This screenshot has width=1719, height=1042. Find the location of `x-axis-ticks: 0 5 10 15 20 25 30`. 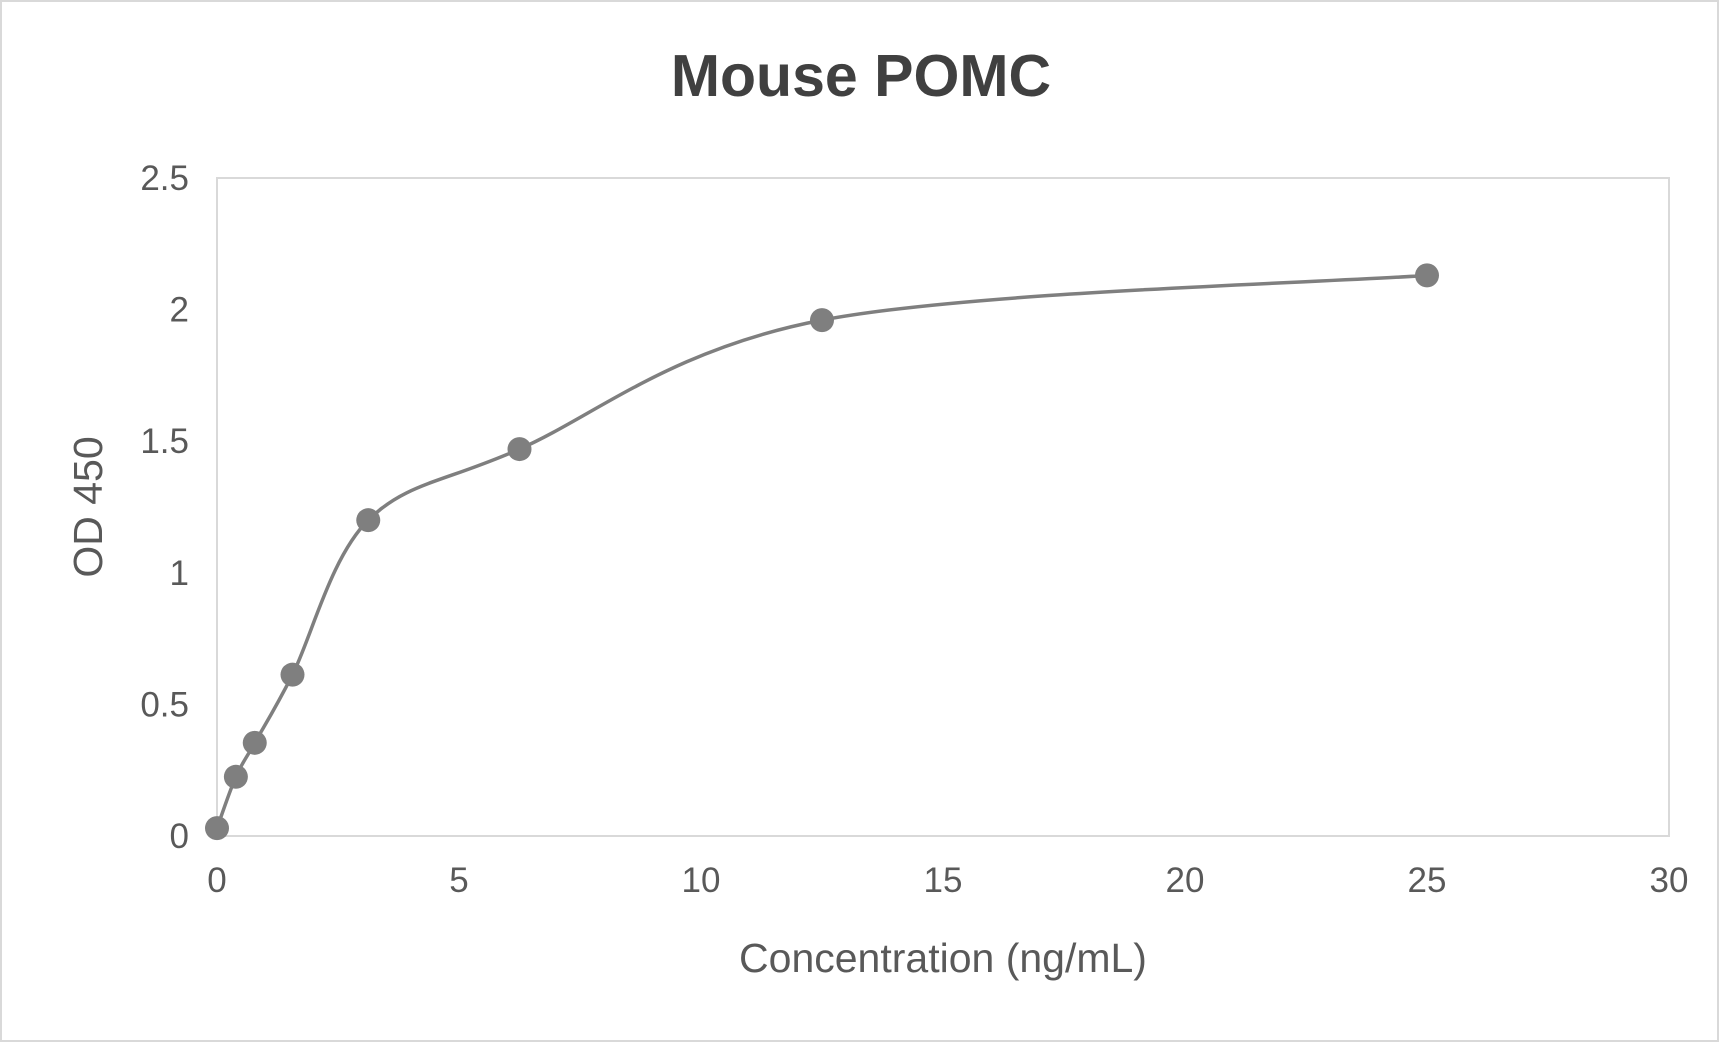

x-axis-ticks: 0 5 10 15 20 25 30 is located at coordinates (947, 880).